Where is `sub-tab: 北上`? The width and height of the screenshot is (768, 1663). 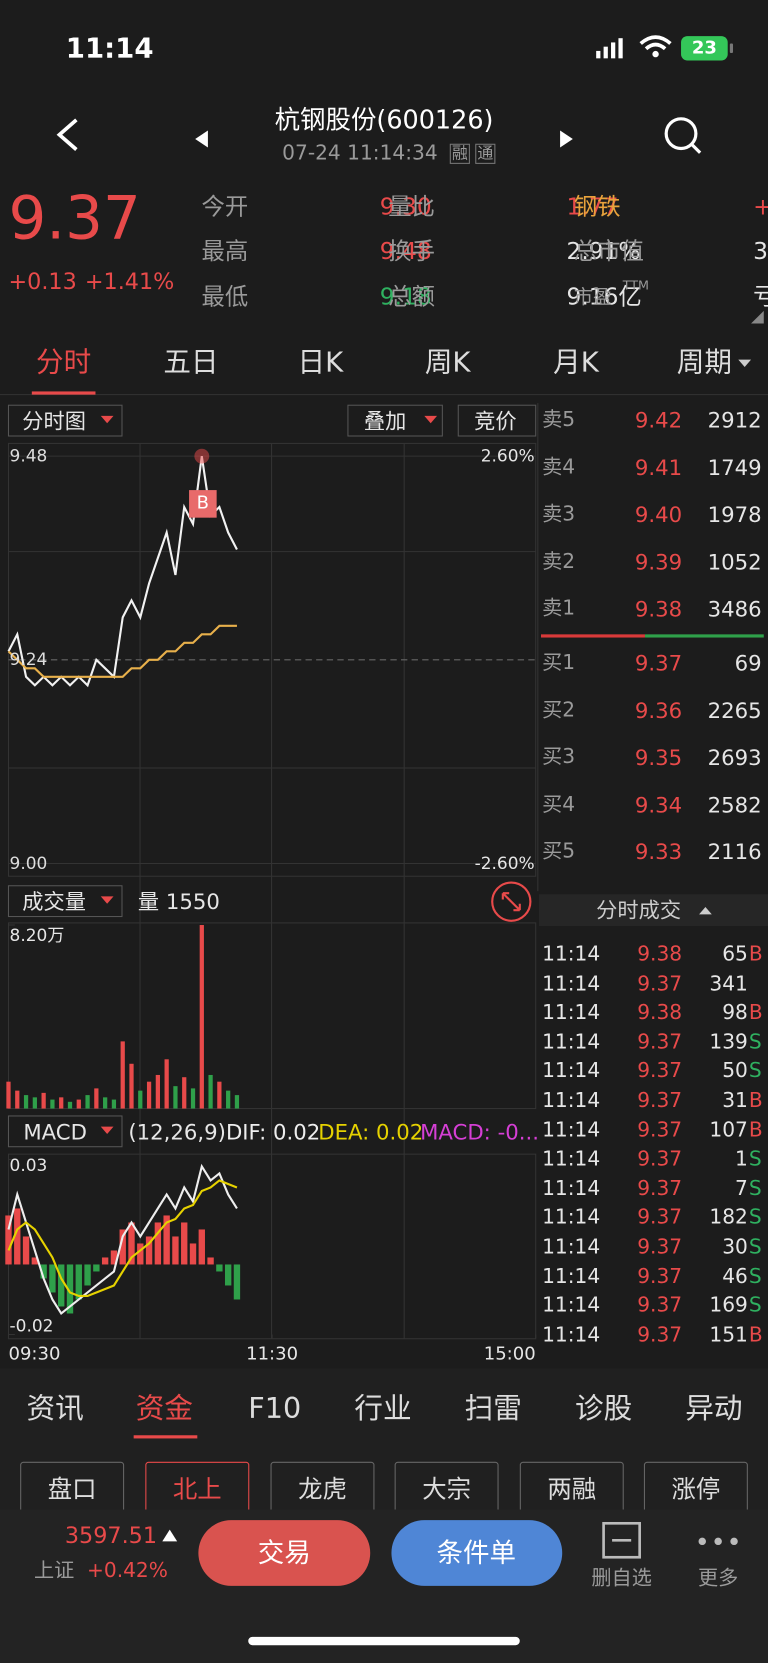 sub-tab: 北上 is located at coordinates (197, 1490).